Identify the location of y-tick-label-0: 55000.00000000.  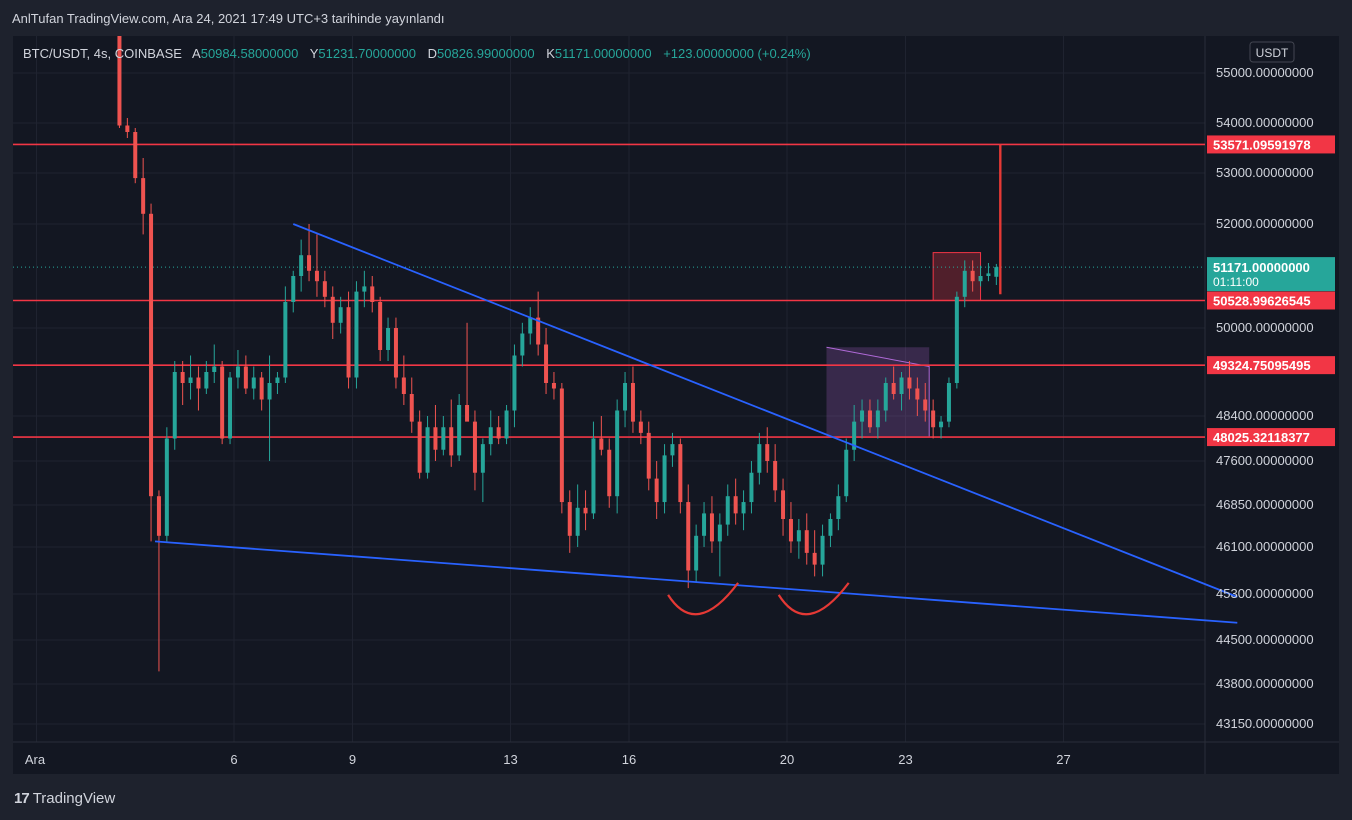
(1265, 72).